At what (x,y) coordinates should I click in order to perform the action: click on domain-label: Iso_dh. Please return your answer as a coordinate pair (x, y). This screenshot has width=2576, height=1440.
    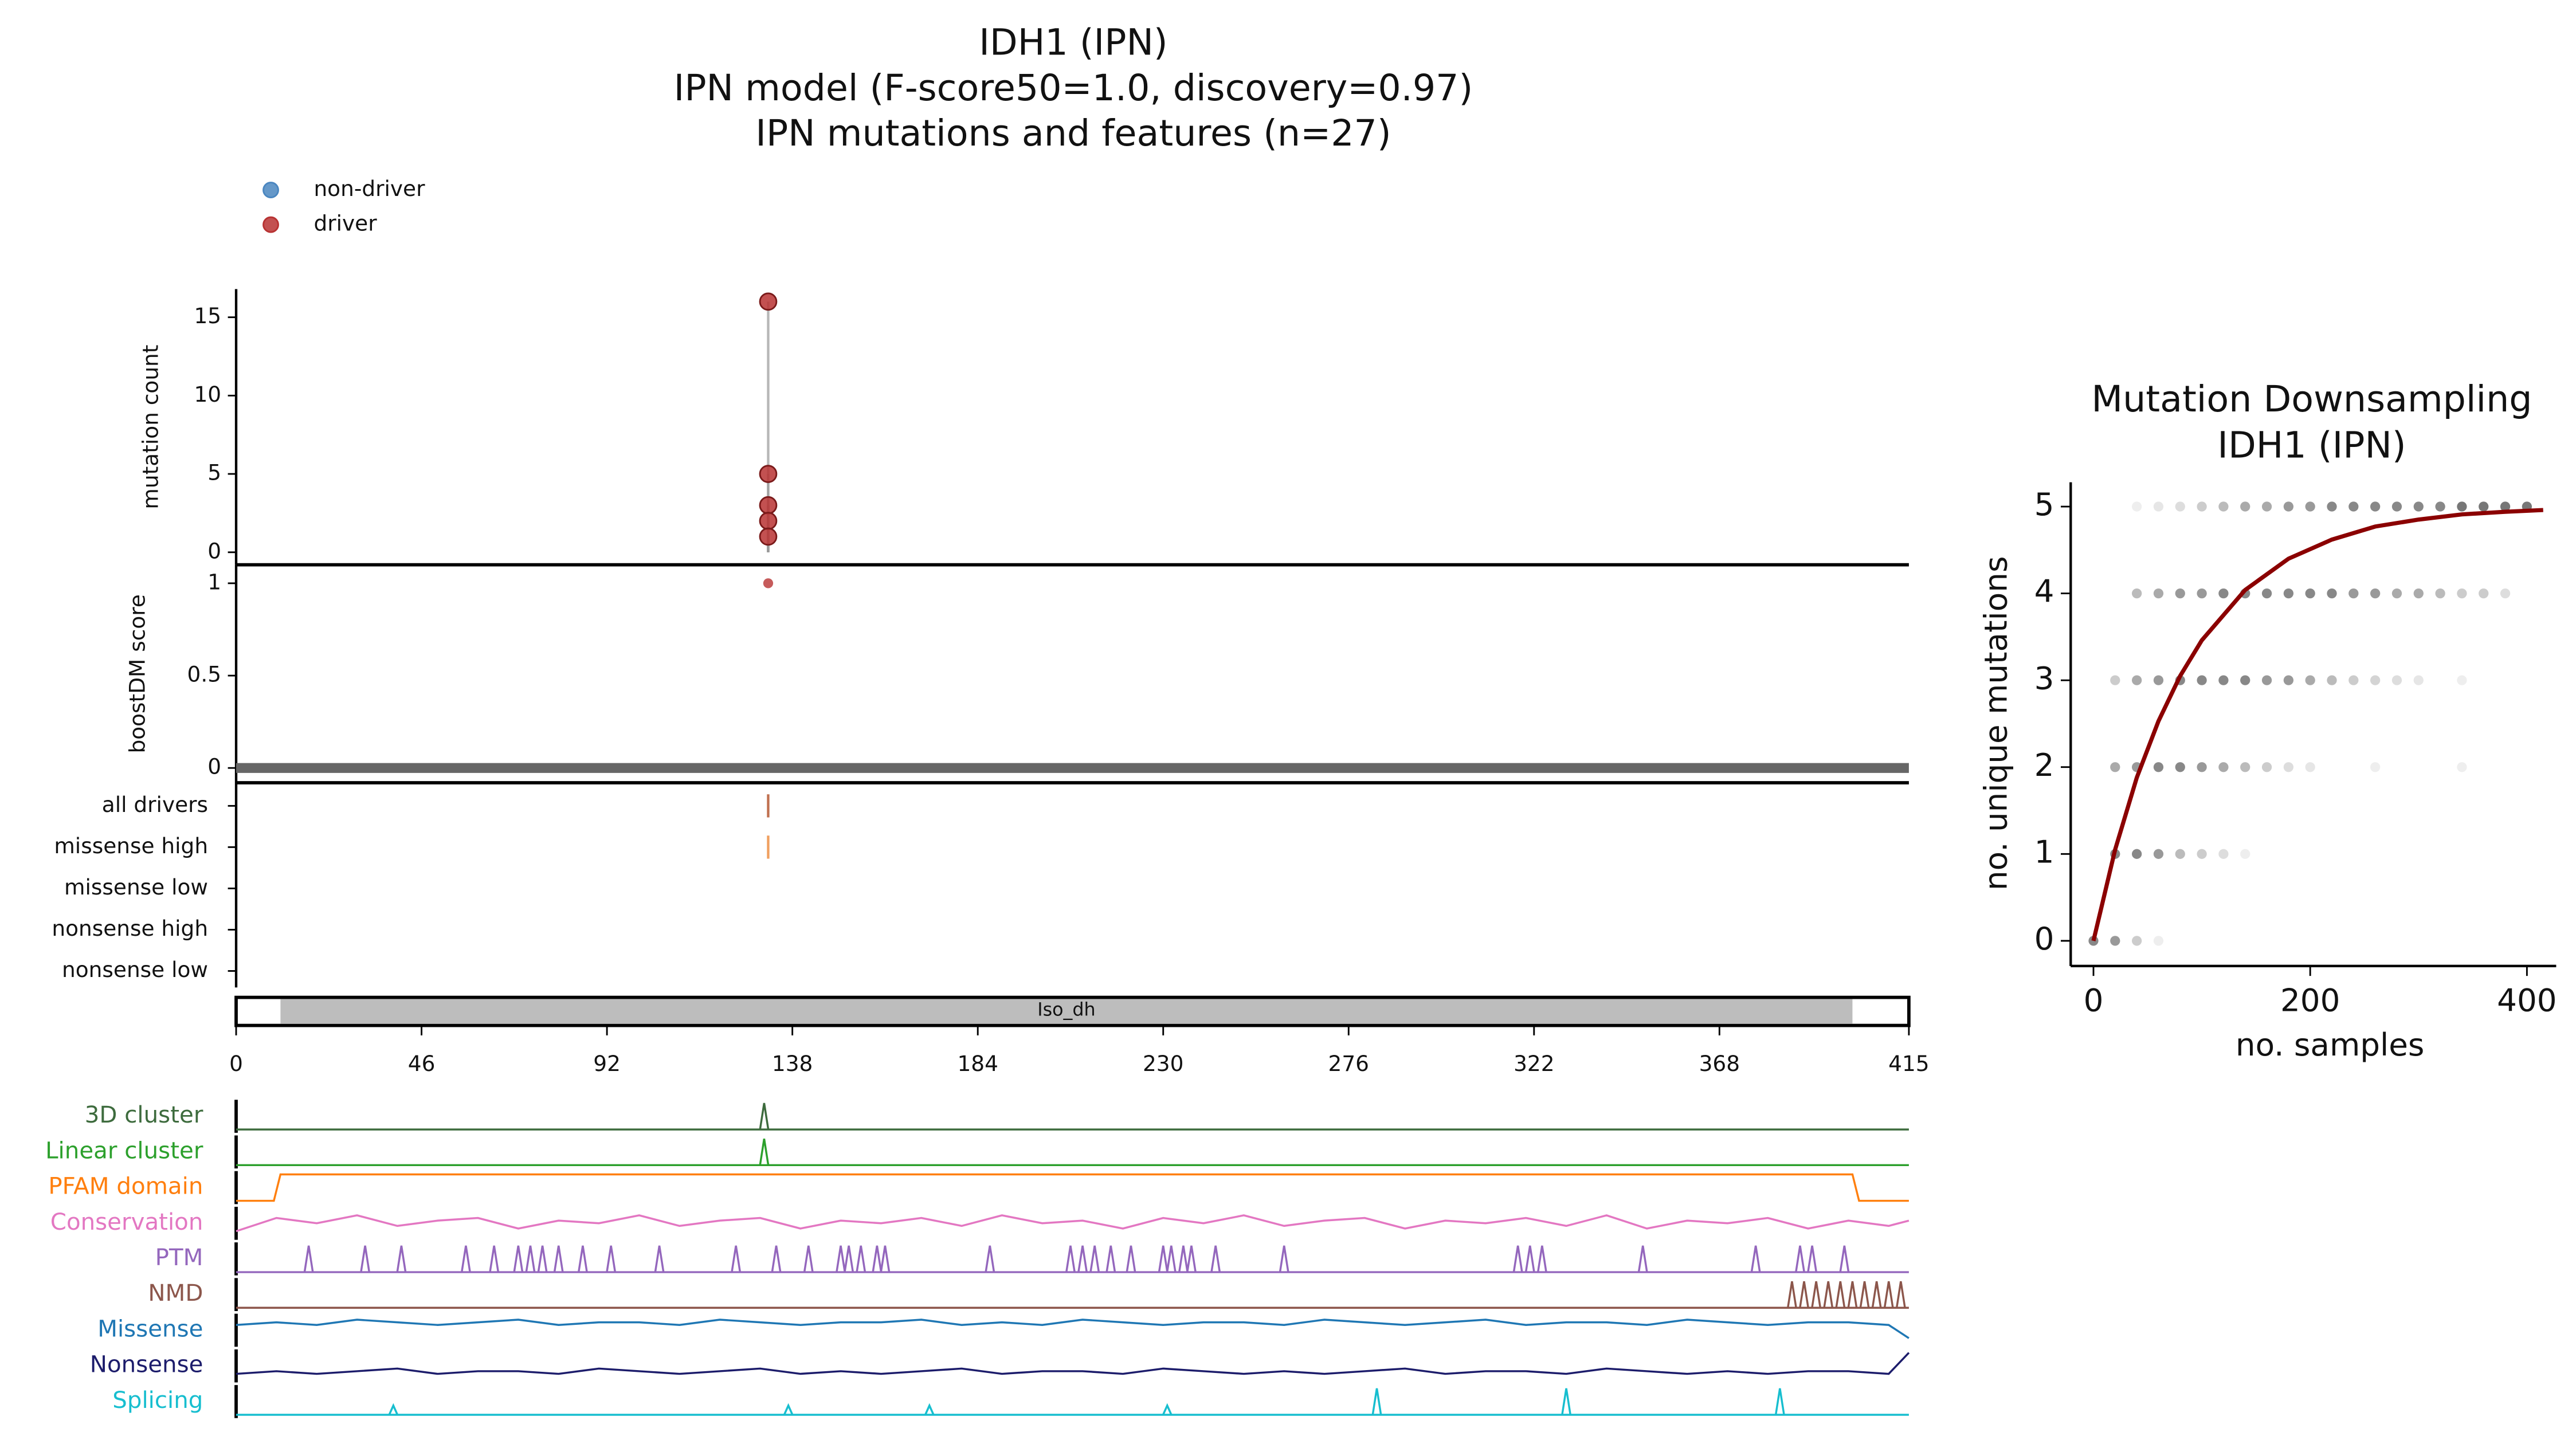
    Looking at the image, I should click on (1066, 1010).